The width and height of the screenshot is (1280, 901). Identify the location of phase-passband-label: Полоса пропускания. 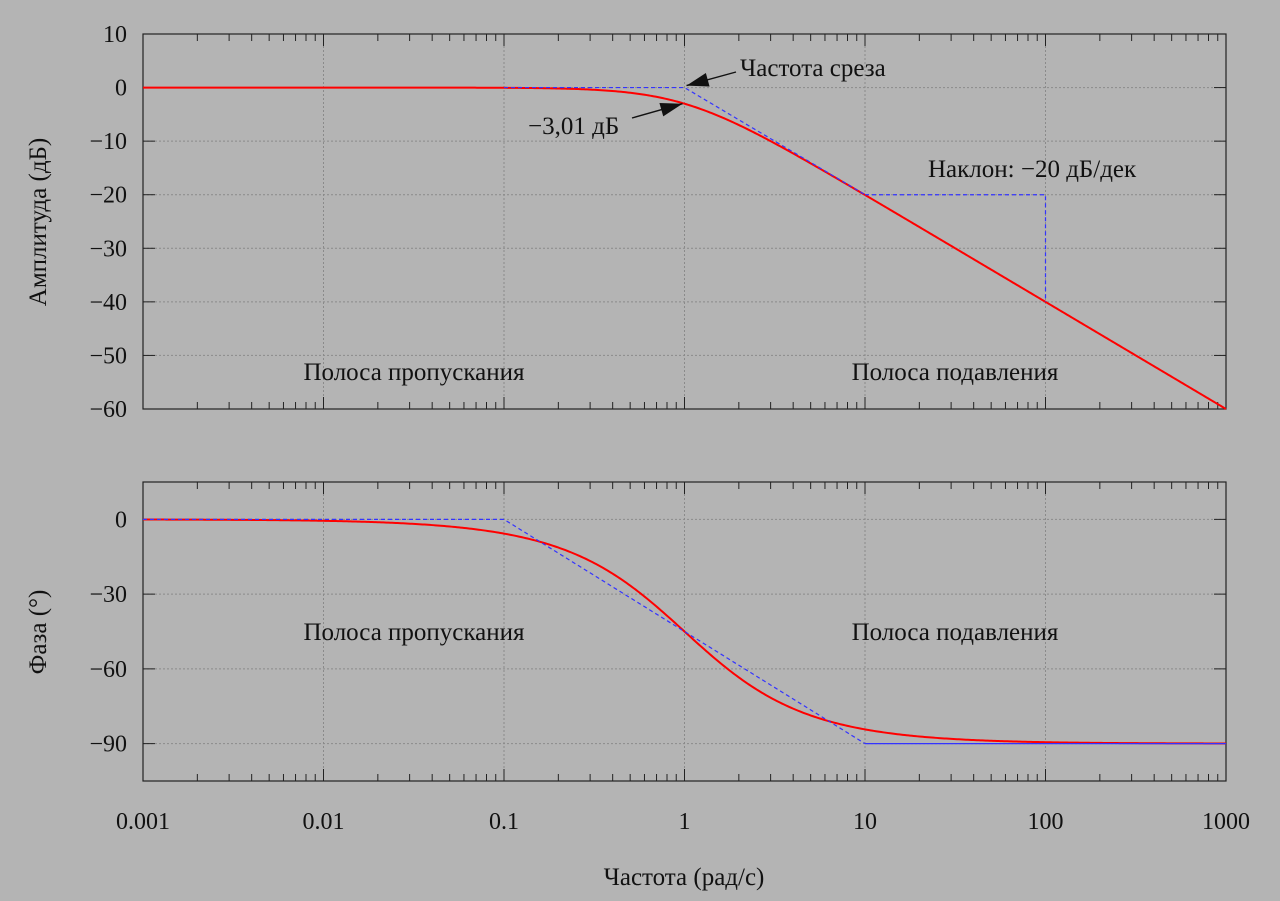
(414, 632).